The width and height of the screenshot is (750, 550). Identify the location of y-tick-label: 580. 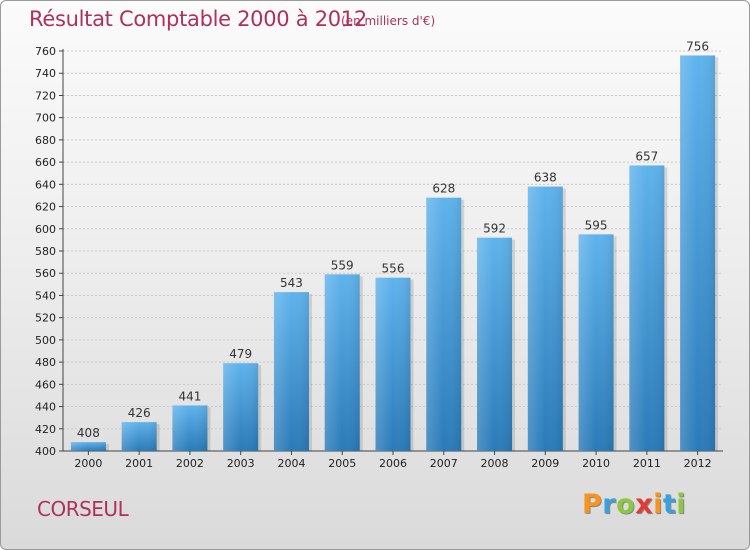
(45, 251).